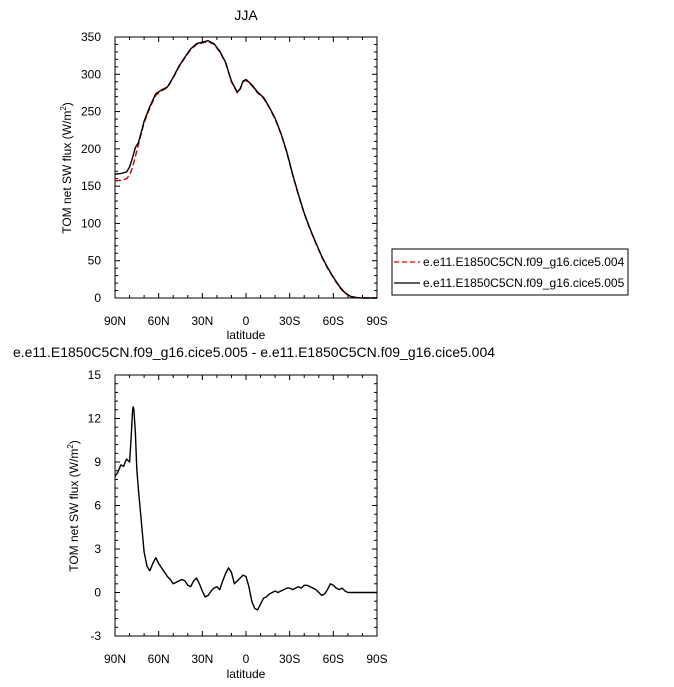 The image size is (674, 687). Describe the element at coordinates (246, 659) in the screenshot. I see `bottom-xtick-label: 0` at that location.